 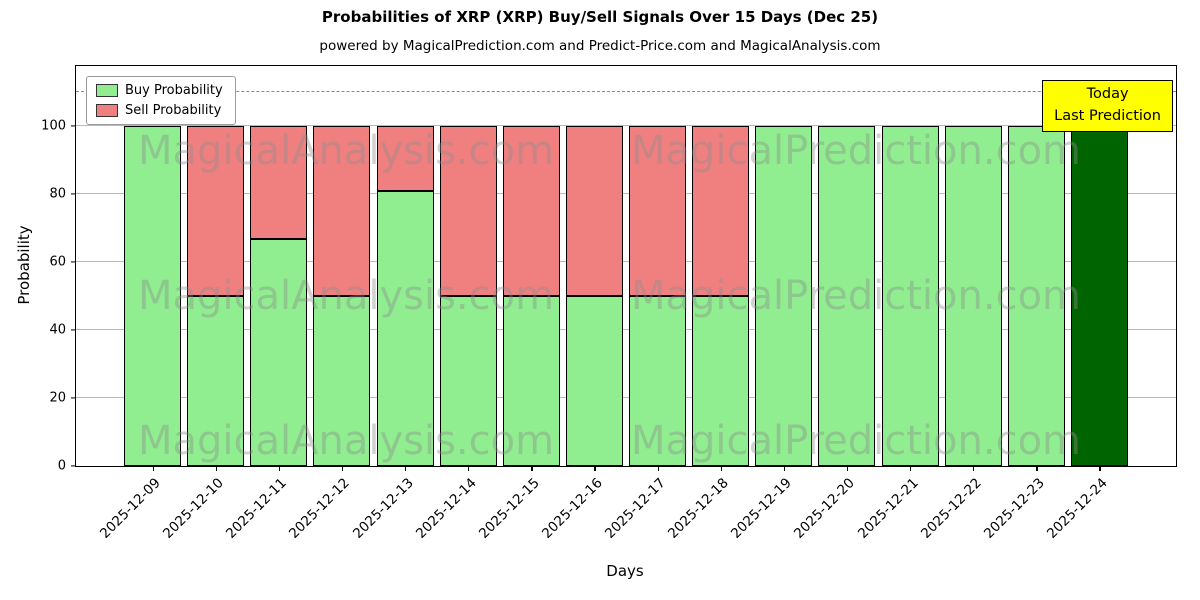 I want to click on sell-color-swatch, so click(x=107, y=110).